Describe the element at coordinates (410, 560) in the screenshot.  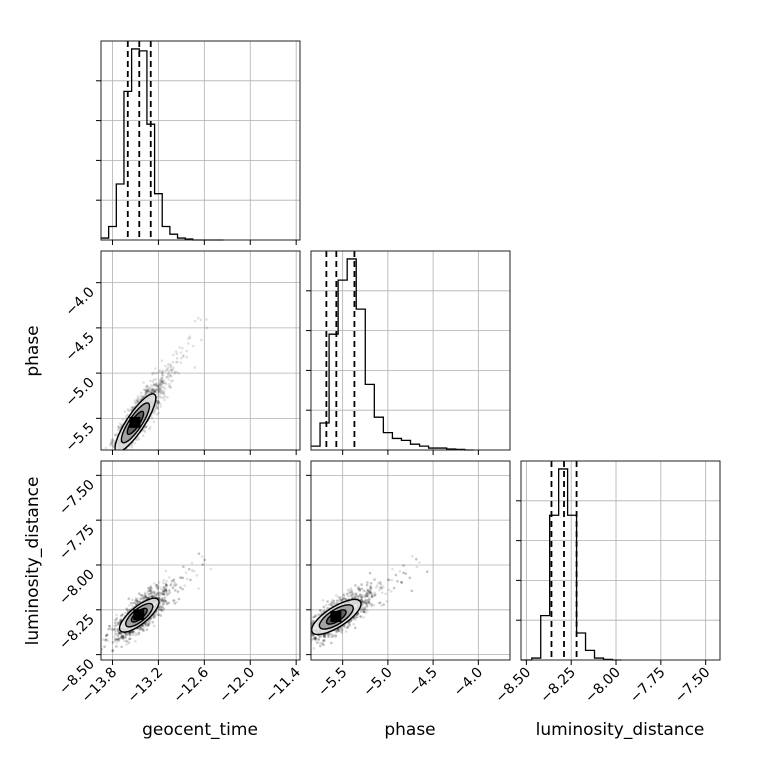
I see `grid-lines` at that location.